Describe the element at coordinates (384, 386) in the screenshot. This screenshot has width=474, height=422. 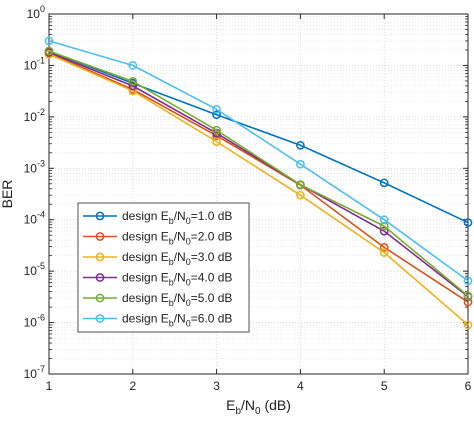
I see `x-tick-label: 5` at that location.